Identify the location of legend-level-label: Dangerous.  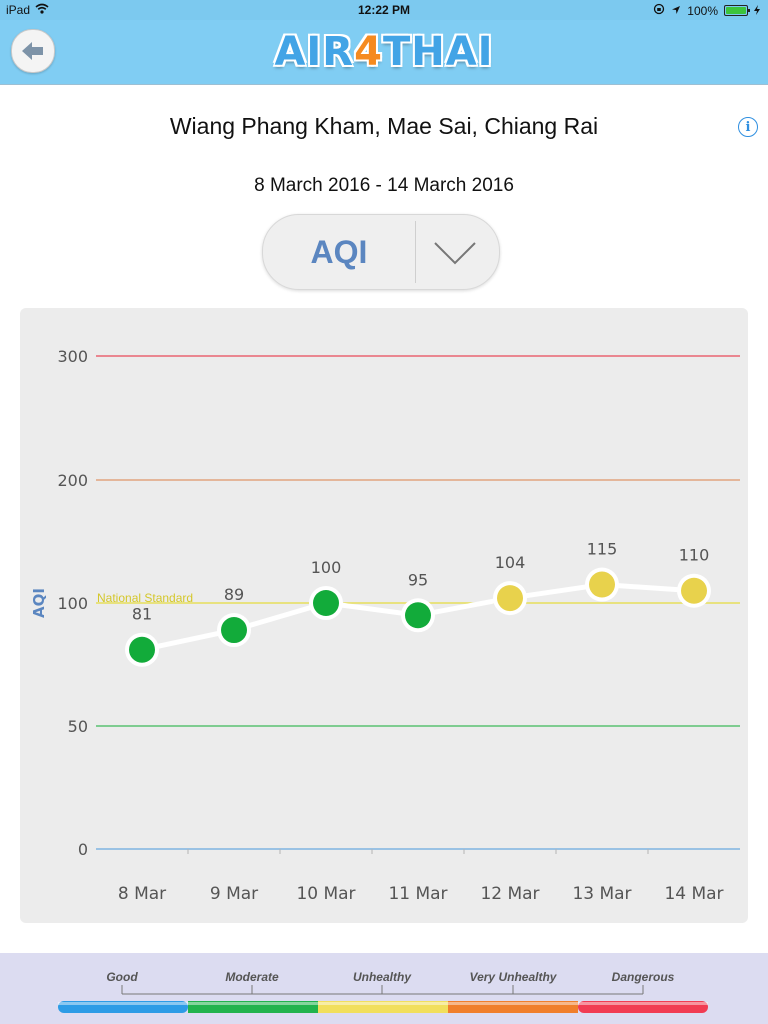
(643, 977).